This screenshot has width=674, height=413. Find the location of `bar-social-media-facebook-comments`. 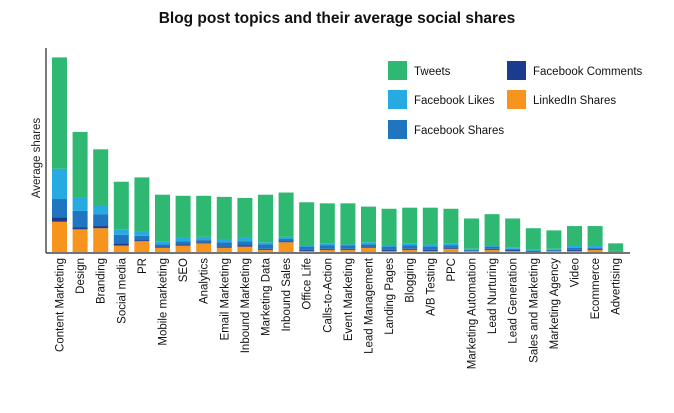

bar-social-media-facebook-comments is located at coordinates (121, 244).